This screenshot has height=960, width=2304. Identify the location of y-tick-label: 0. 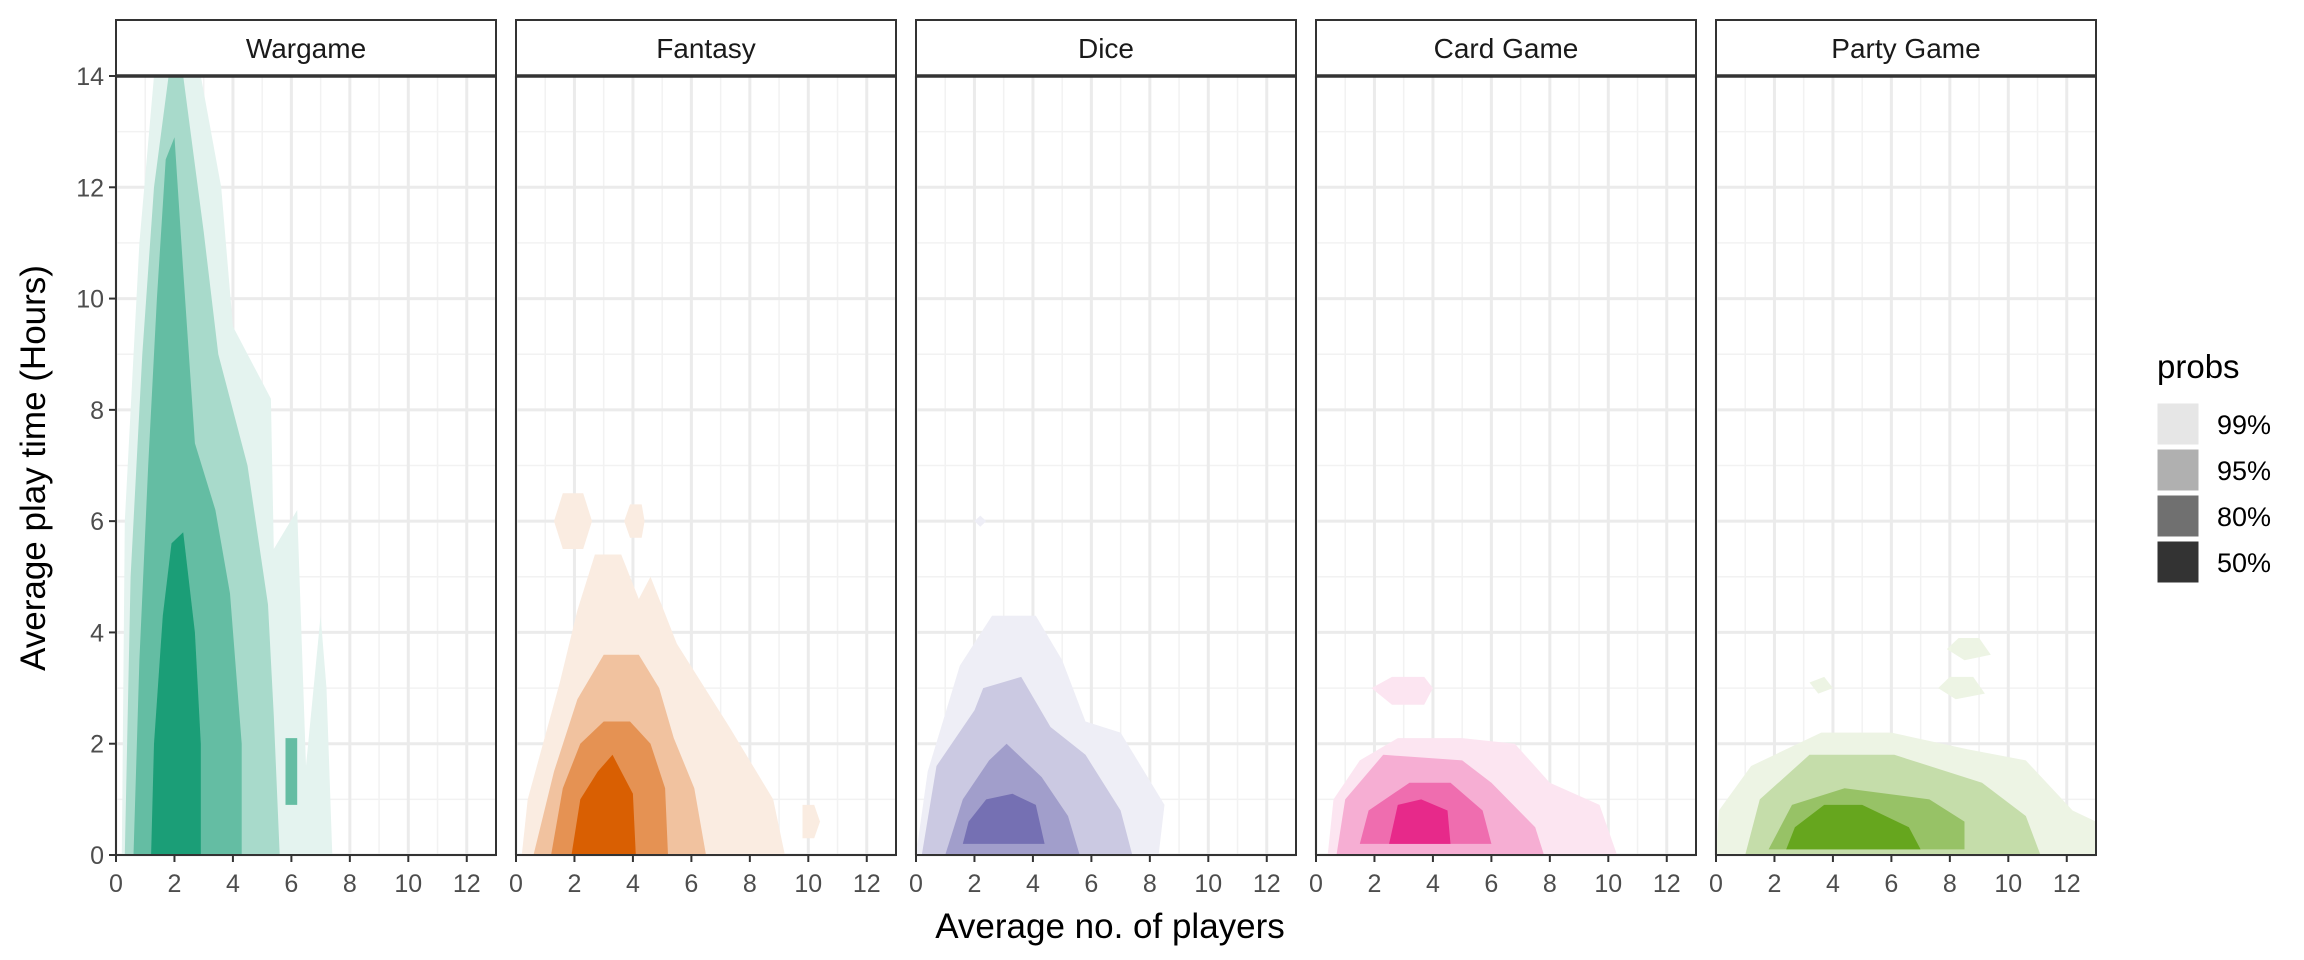
(97, 856).